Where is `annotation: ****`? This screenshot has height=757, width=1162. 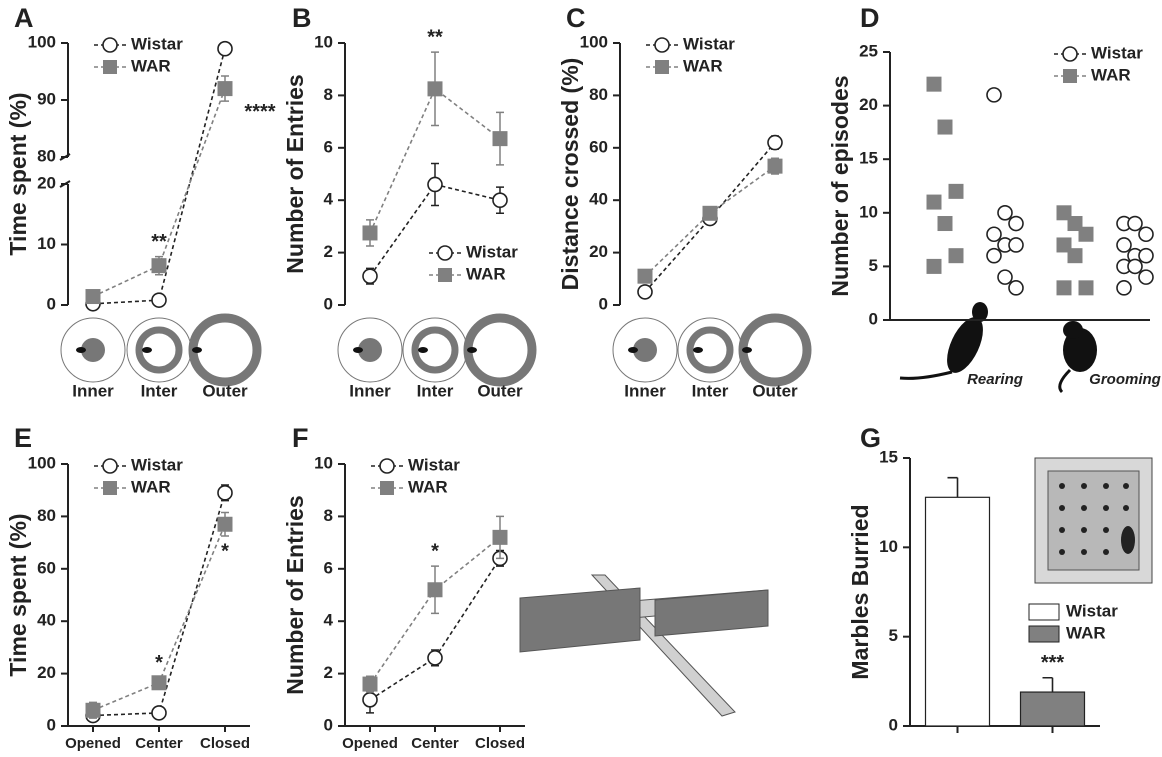
annotation: **** is located at coordinates (259, 112).